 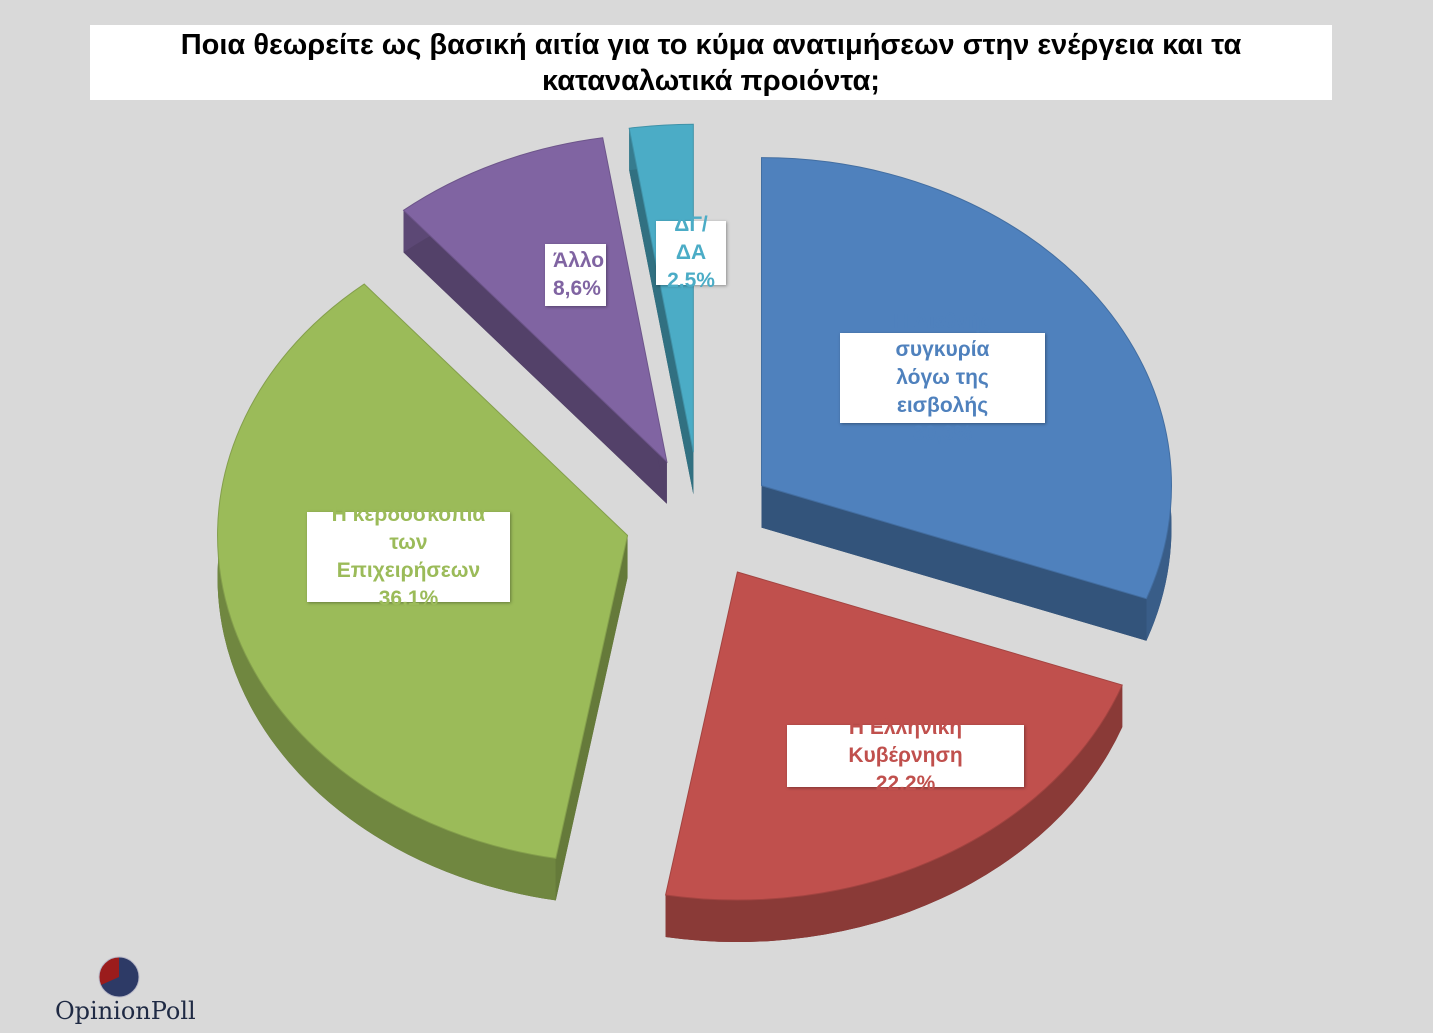 I want to click on data-label-4: ΔΓ/ΔΑ 2,5%, so click(x=691, y=252).